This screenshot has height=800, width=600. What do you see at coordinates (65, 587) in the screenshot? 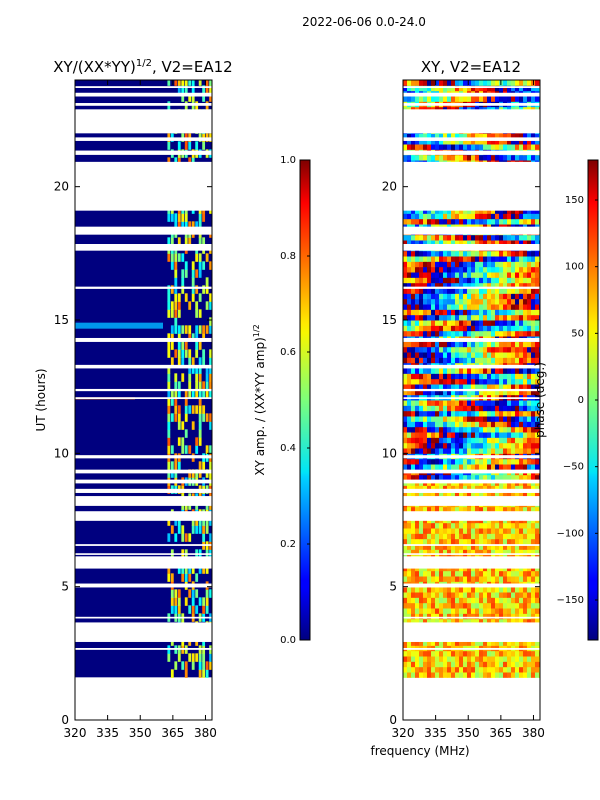
I see `y-tick-label: 5` at bounding box center [65, 587].